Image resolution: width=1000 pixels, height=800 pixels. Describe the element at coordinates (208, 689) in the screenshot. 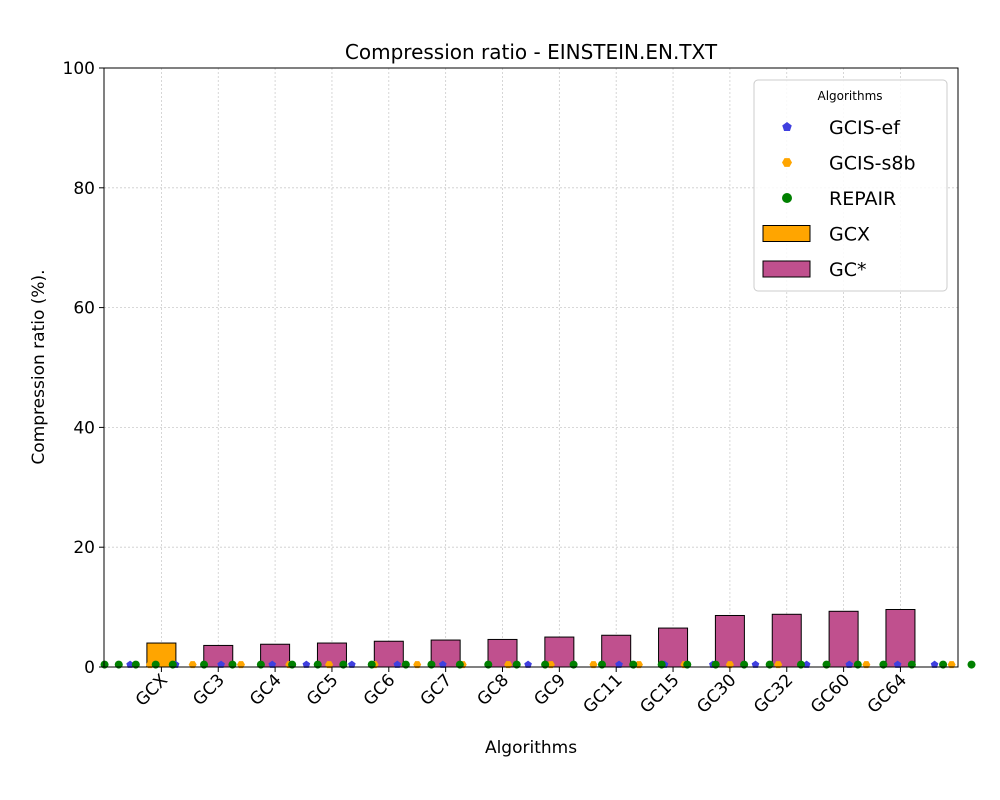

I see `x-tick-label-gc3: GC3` at that location.